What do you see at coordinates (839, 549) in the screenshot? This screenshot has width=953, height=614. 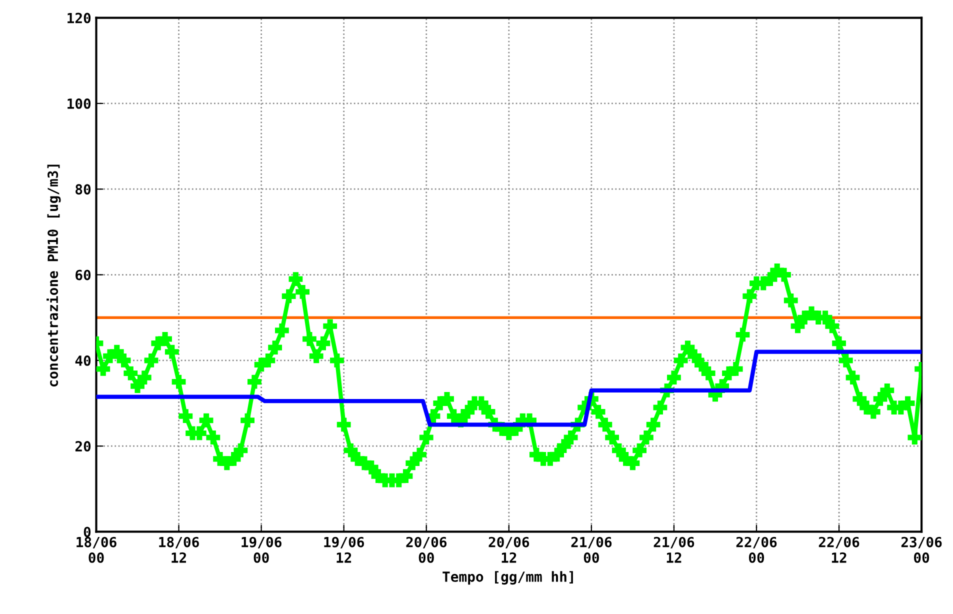 I see `x-tick-label: 22/06 12` at bounding box center [839, 549].